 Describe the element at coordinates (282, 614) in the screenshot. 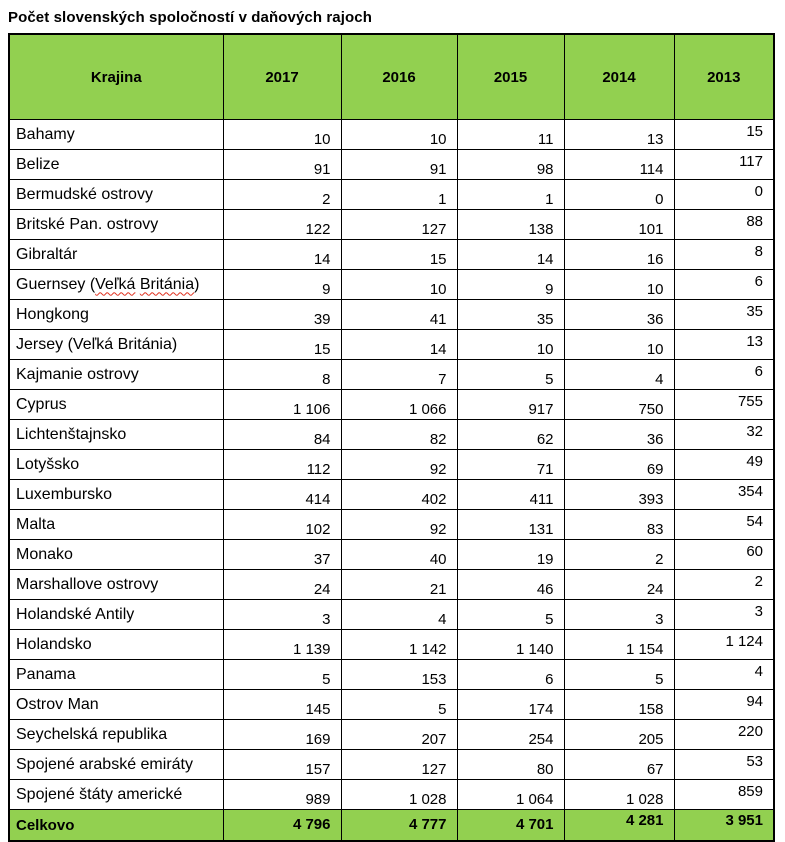

I see `value-cell-2017: 3` at that location.